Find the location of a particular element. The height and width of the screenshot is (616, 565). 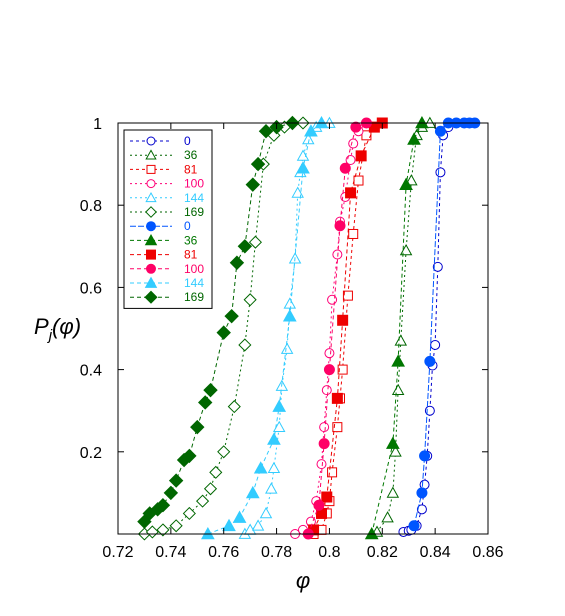

legend-label-10: 144 is located at coordinates (194, 283).